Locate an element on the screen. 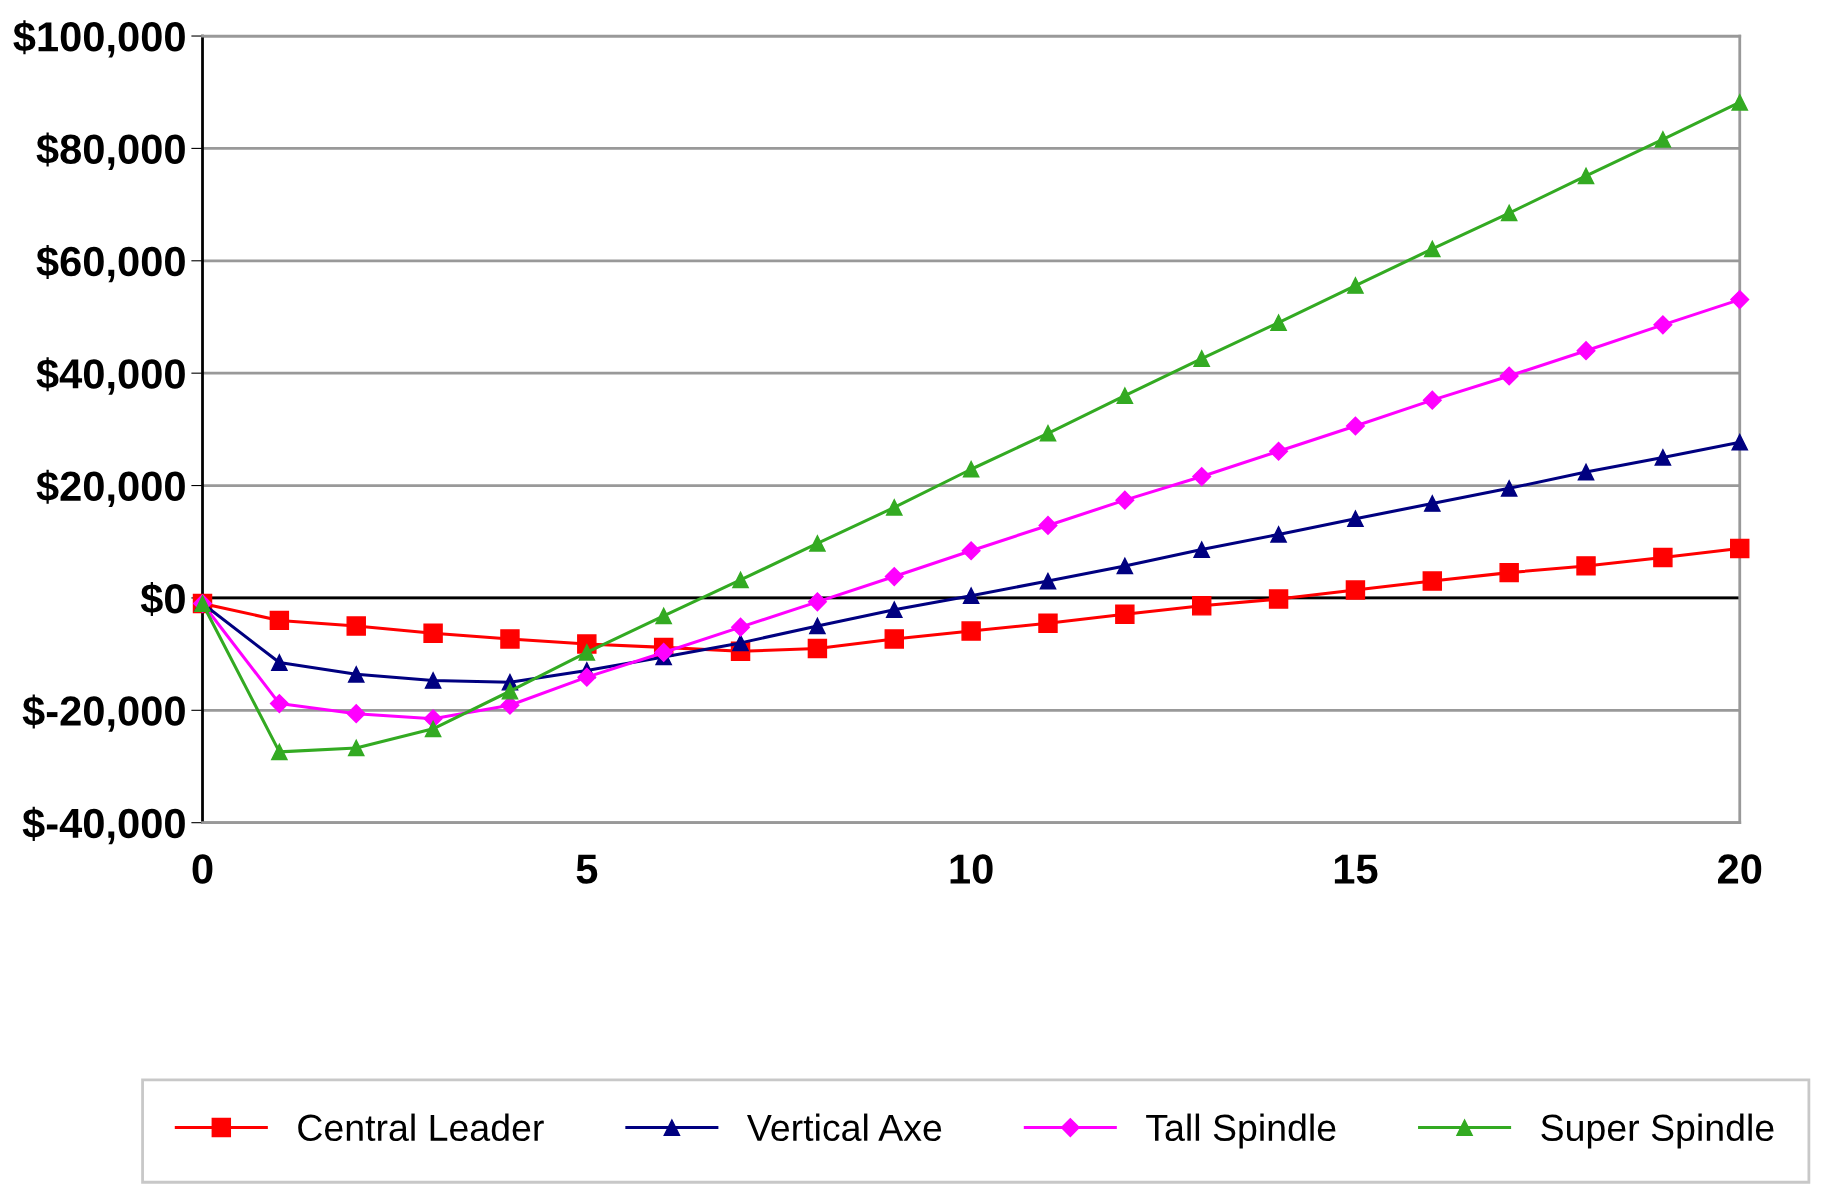  legend-label: Tall Spindle is located at coordinates (1241, 1131).